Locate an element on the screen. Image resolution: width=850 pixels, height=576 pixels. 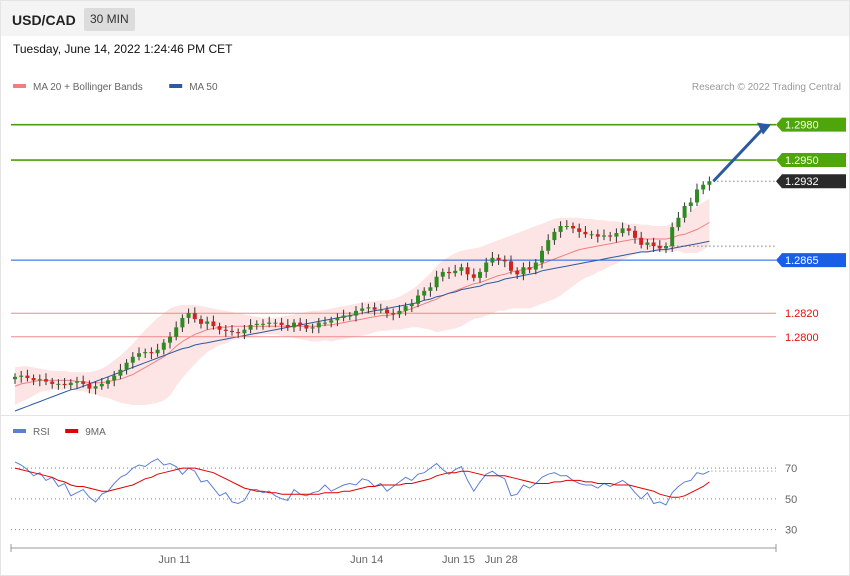
resistance-label: 1.2980 is located at coordinates (802, 126).